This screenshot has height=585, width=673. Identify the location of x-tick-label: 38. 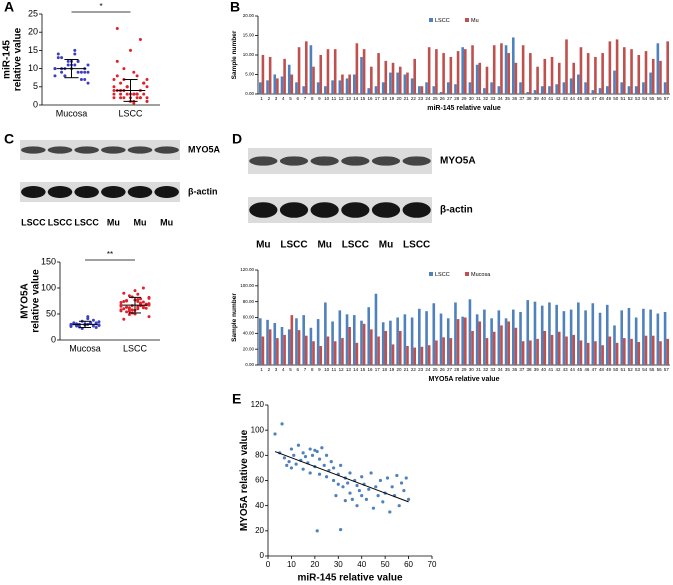
(530, 98).